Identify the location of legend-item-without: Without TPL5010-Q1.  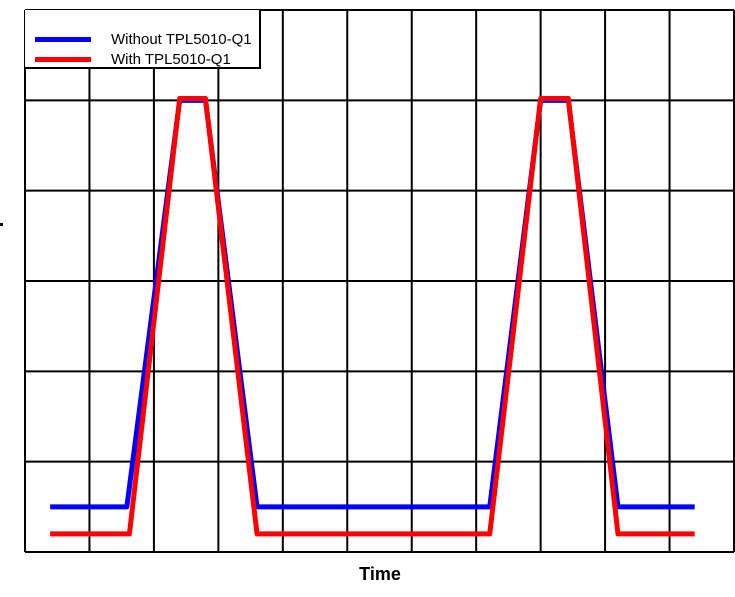
(143, 39).